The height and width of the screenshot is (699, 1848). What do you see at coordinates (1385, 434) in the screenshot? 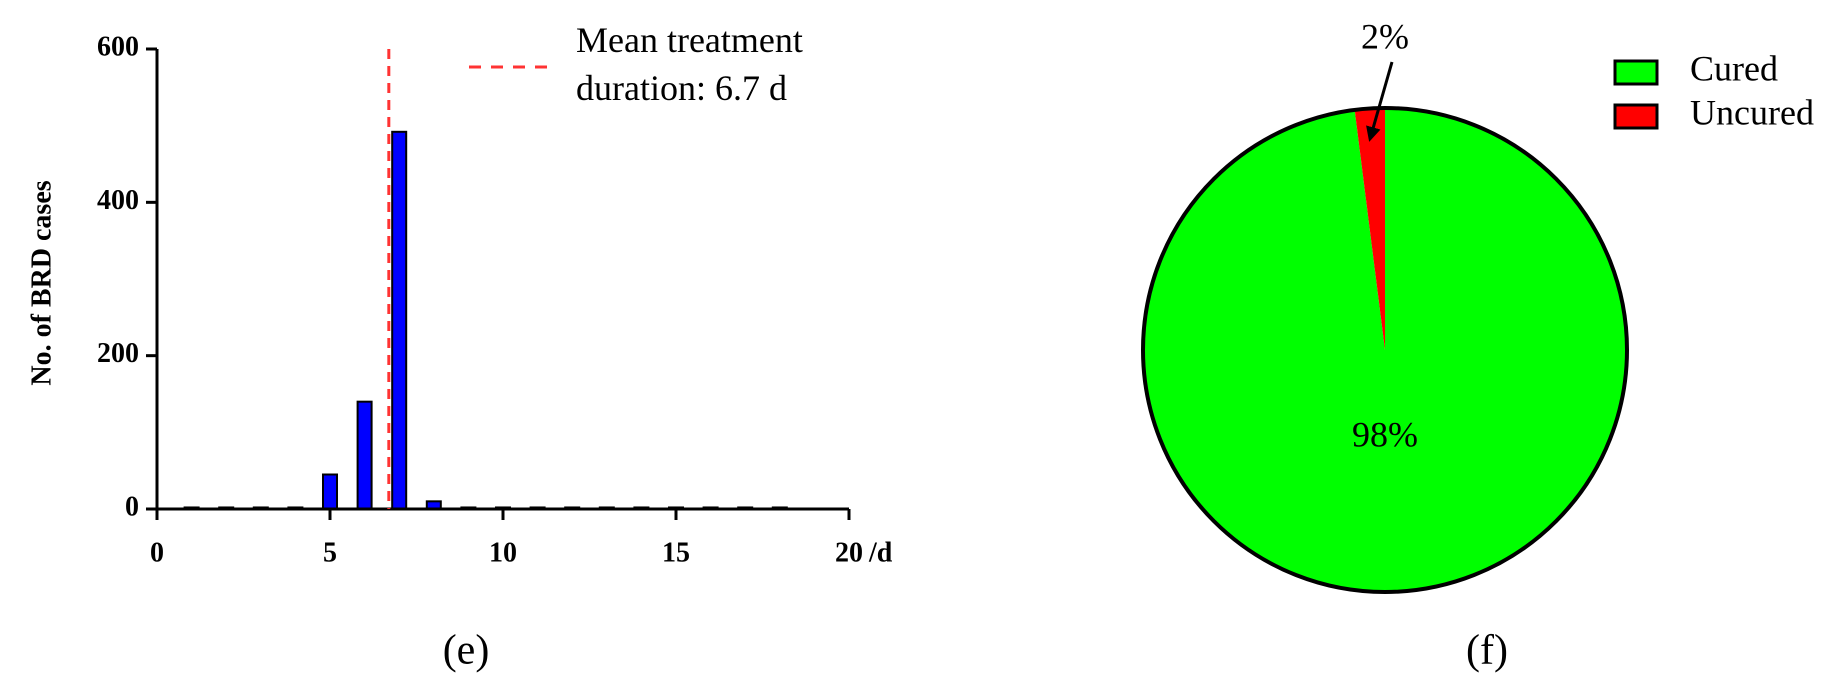
I see `value-label: 98%` at bounding box center [1385, 434].